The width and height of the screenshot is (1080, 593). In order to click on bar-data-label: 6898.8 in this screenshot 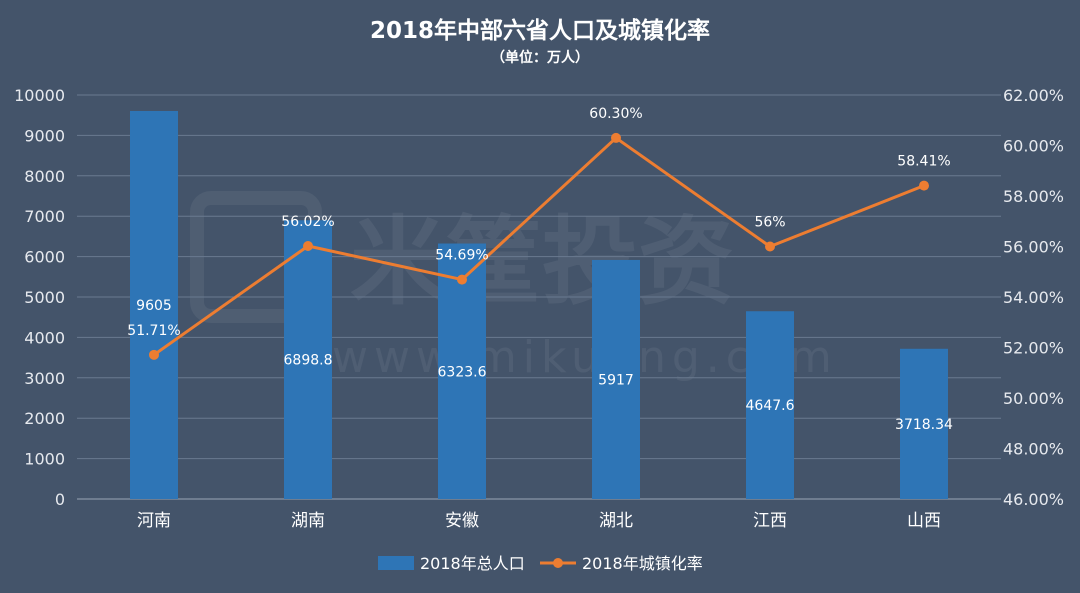, I will do `click(308, 361)`.